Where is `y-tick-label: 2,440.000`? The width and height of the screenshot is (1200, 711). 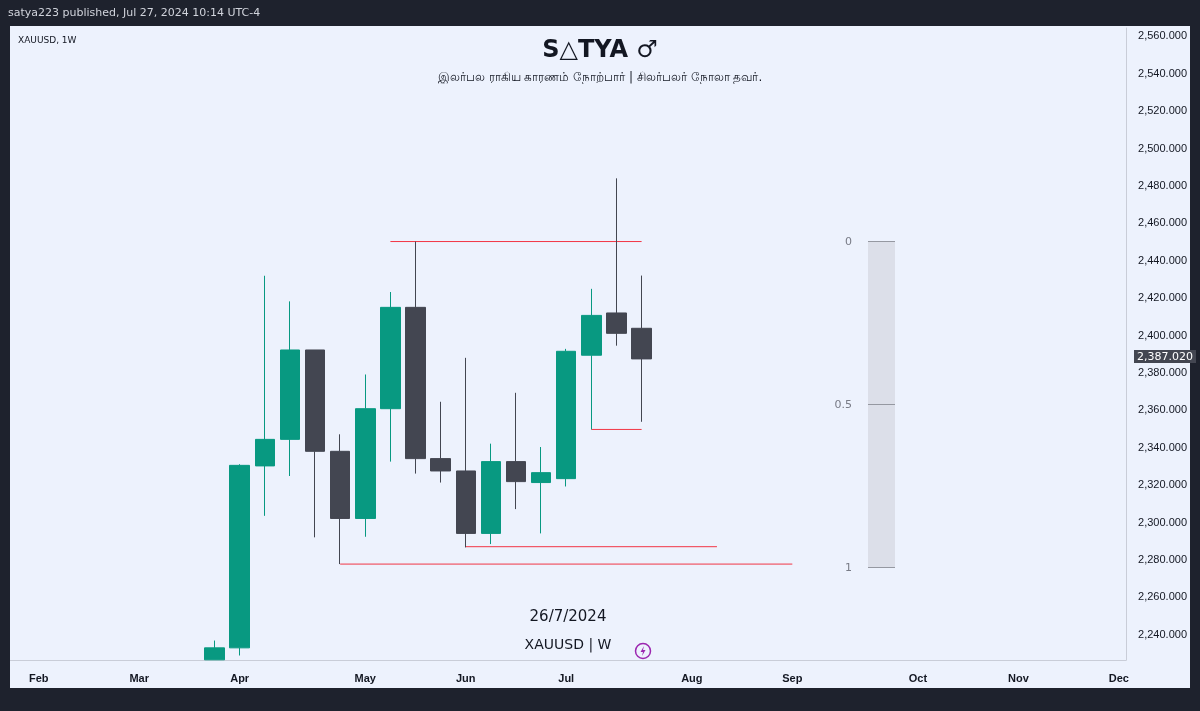
y-tick-label: 2,440.000 is located at coordinates (1162, 259).